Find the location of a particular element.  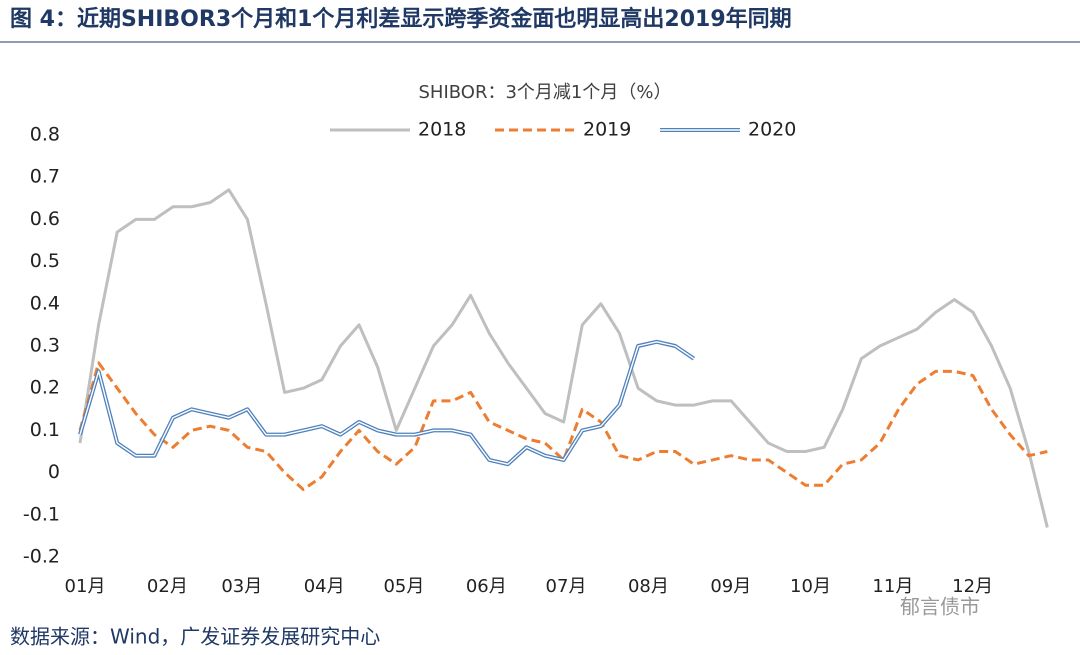

x-tick-label: 09月 is located at coordinates (730, 586).